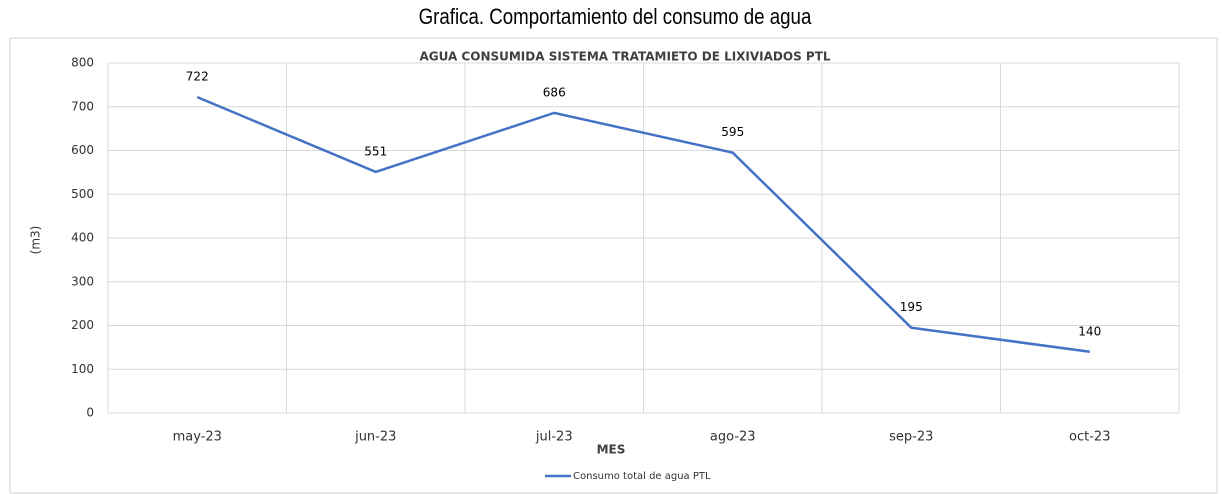 Image resolution: width=1222 pixels, height=494 pixels. I want to click on x-tick-label: jun-23, so click(375, 437).